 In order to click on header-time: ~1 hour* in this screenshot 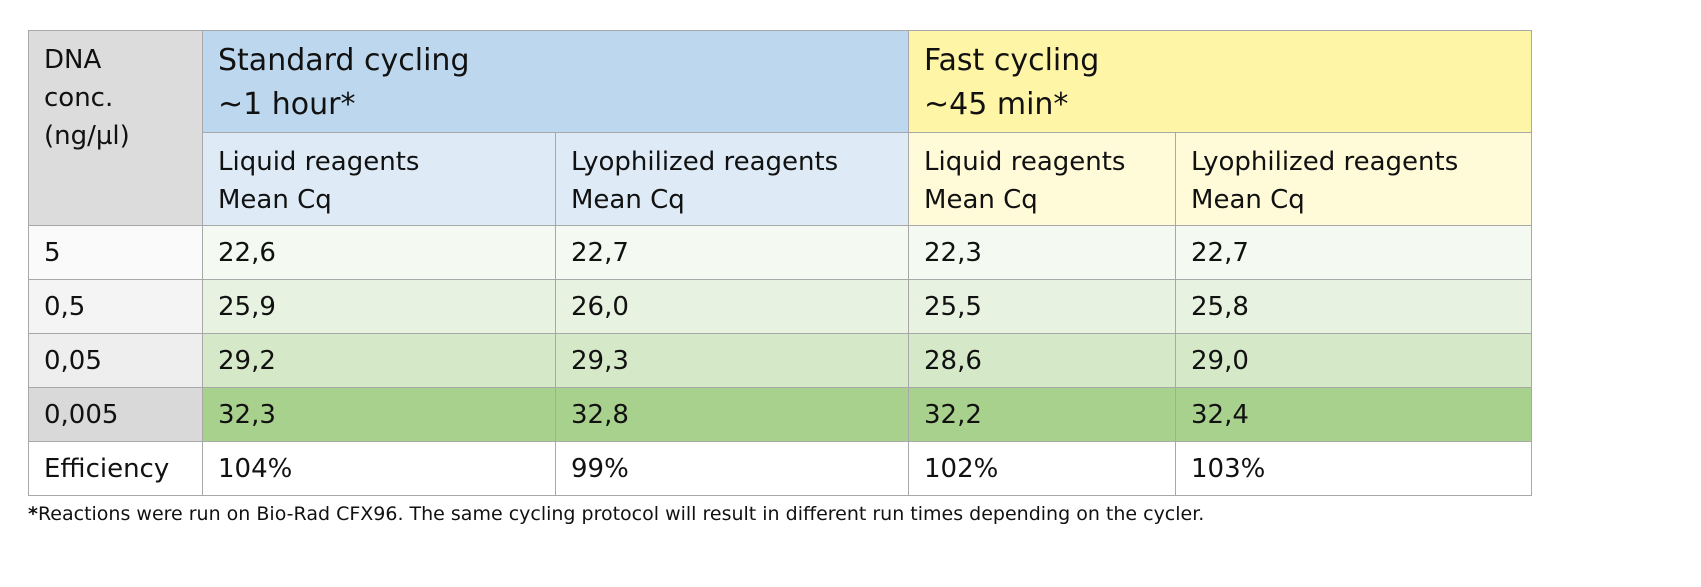, I will do `click(287, 104)`.